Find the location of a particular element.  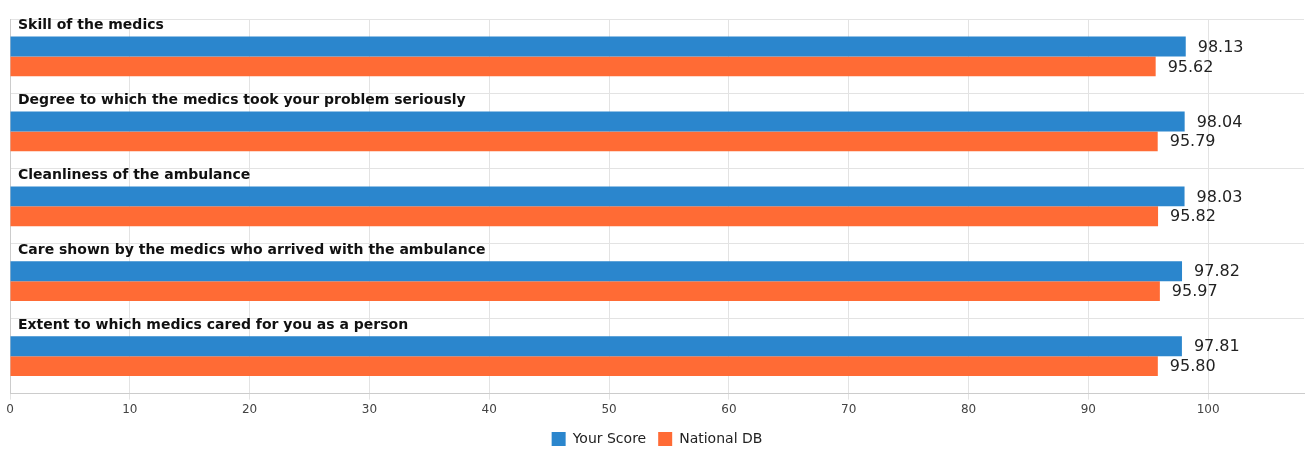

x-tick-label: 10 is located at coordinates (130, 408).